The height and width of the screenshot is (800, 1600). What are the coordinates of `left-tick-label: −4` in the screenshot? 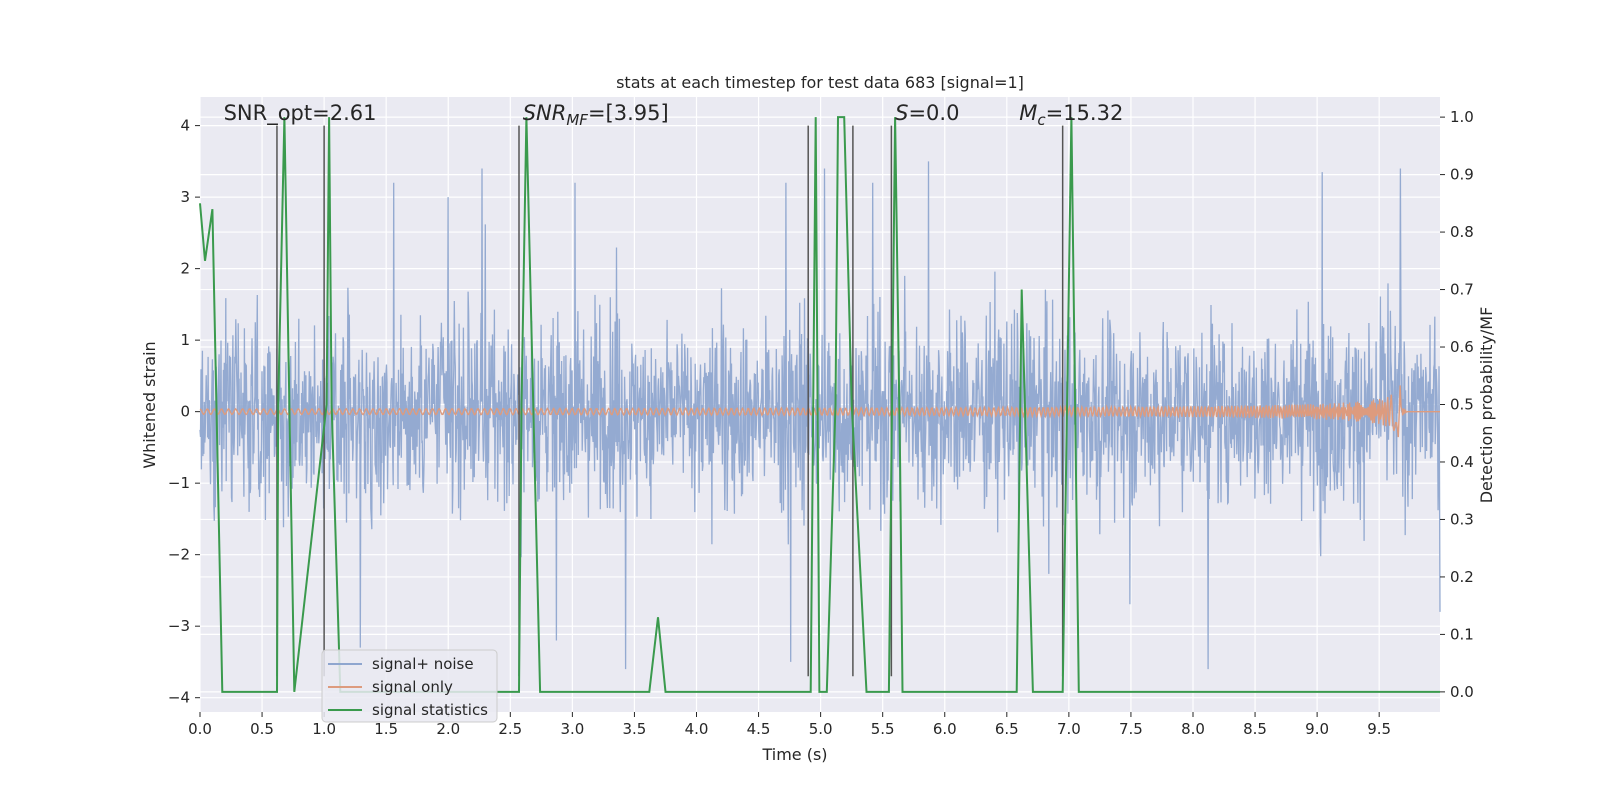 It's located at (179, 698).